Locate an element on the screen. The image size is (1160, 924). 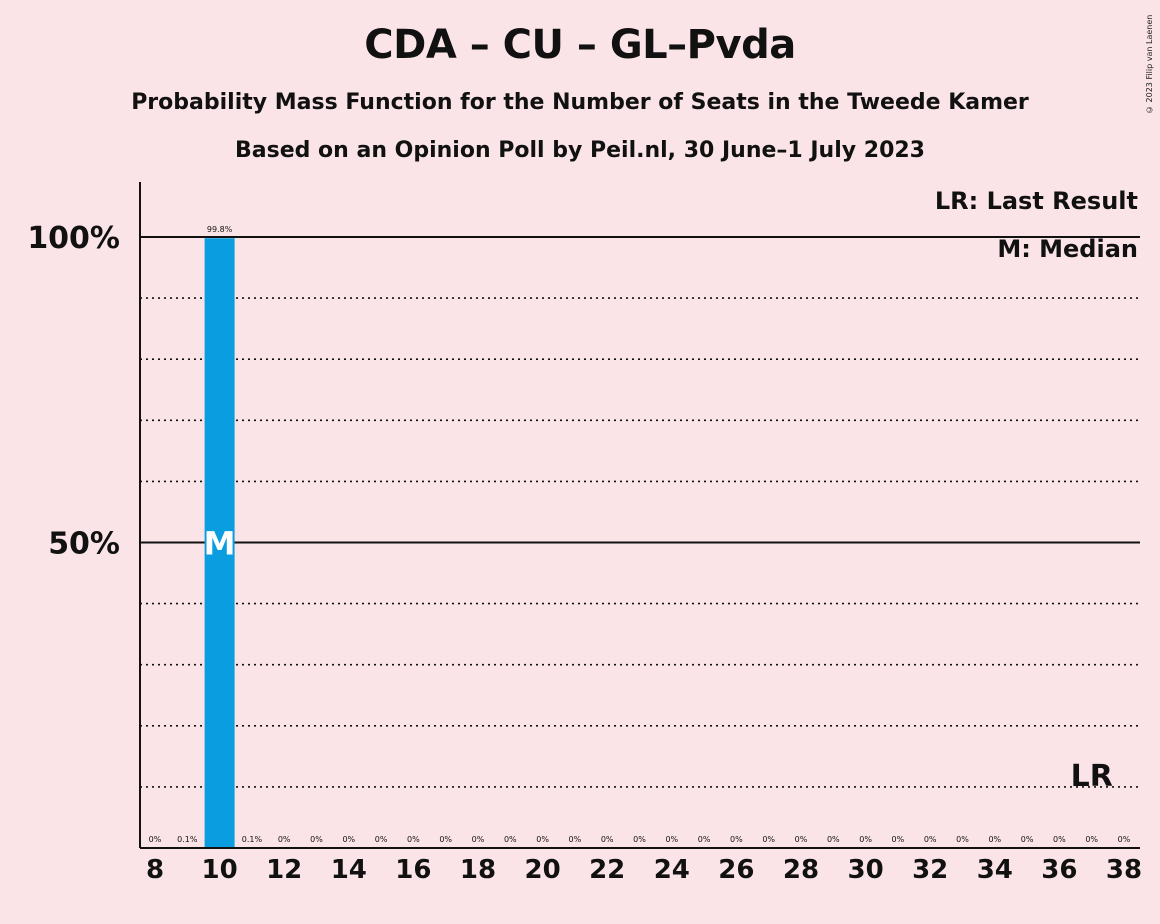
x-tick-label: 22 is located at coordinates (607, 870).